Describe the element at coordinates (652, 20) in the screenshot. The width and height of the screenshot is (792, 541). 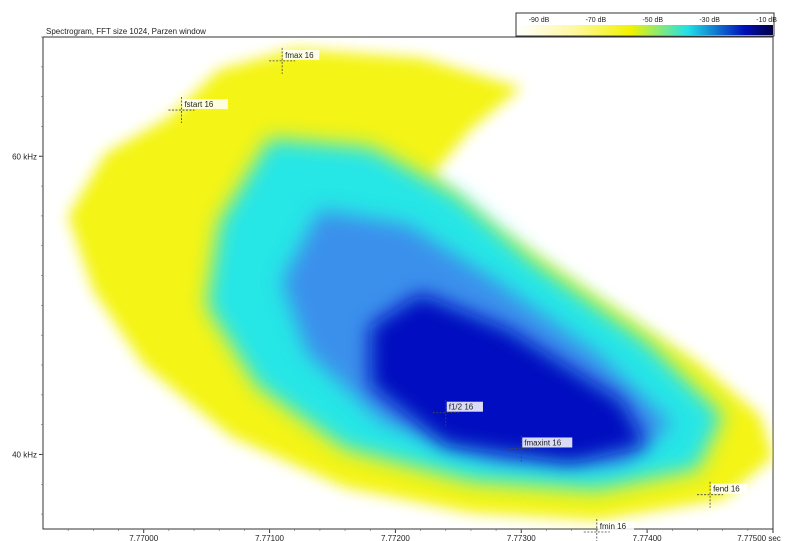
I see `color-scale-label: -50 dB` at that location.